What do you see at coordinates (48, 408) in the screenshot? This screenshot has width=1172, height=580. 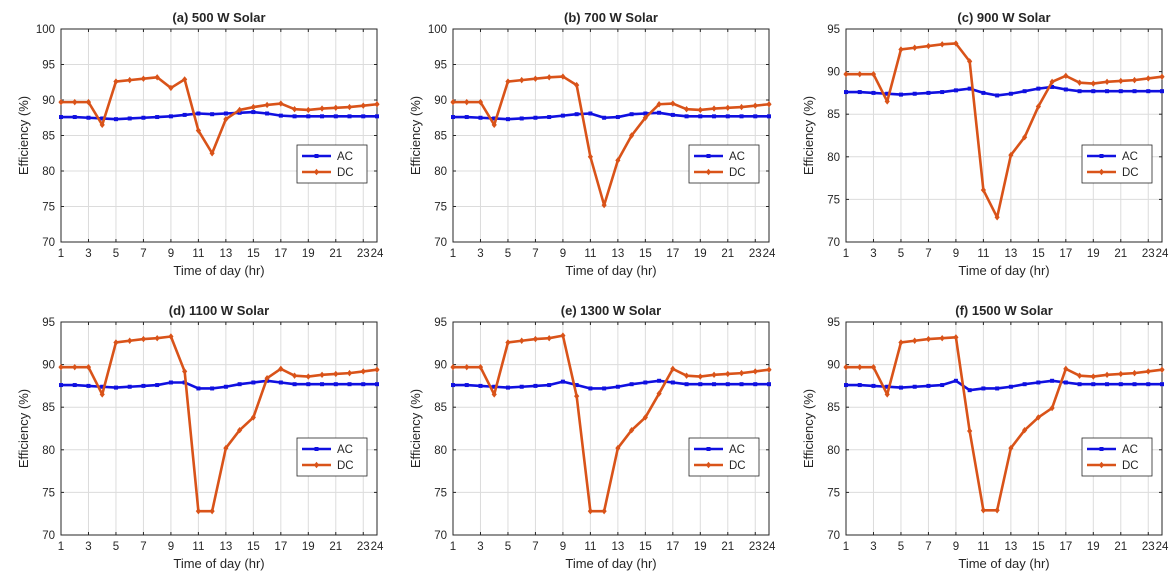 I see `y-tick-label: 85` at bounding box center [48, 408].